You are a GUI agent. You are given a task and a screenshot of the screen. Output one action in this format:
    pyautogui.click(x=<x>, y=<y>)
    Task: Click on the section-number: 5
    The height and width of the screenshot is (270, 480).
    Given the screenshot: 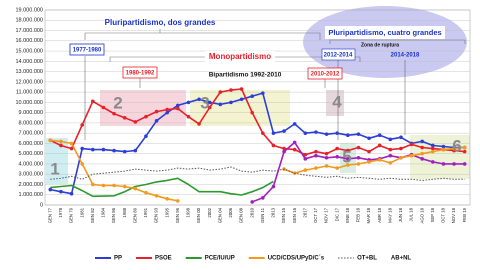 What is the action you would take?
    pyautogui.click(x=346, y=156)
    